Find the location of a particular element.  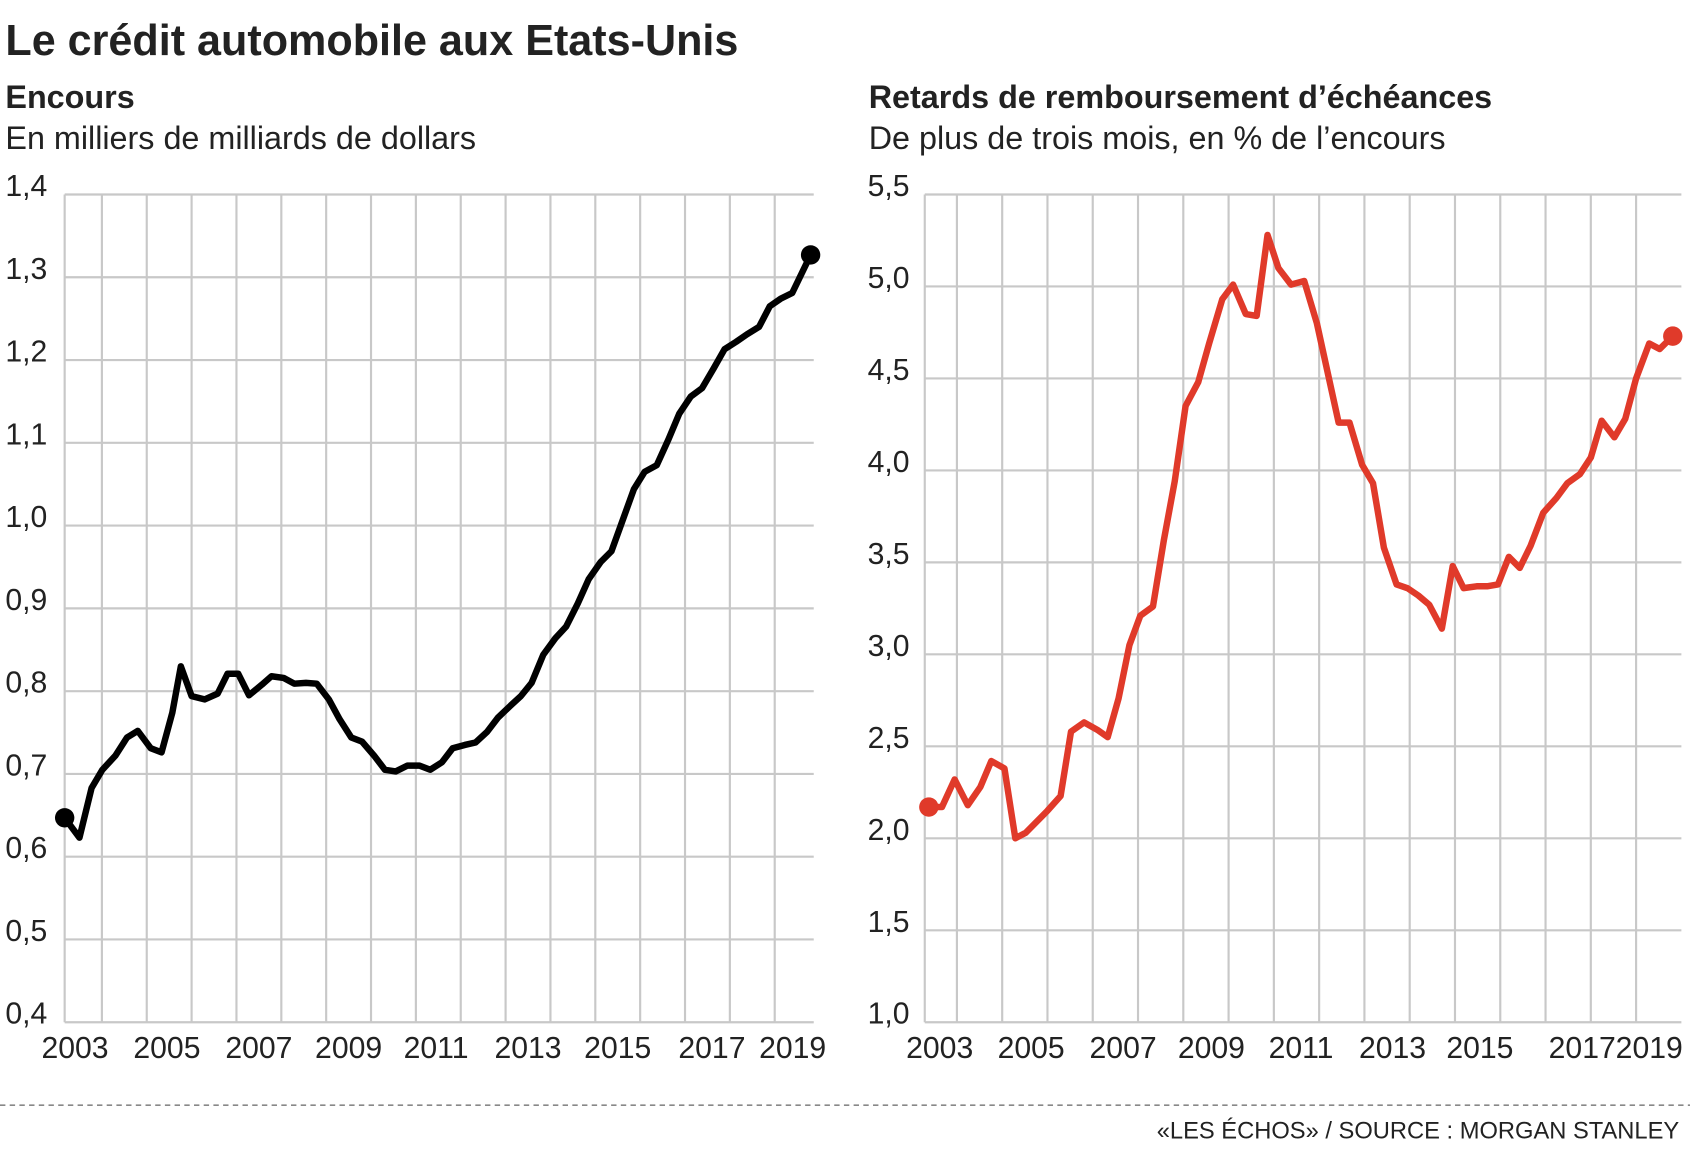

y-tick-label: 0,9 is located at coordinates (26, 600).